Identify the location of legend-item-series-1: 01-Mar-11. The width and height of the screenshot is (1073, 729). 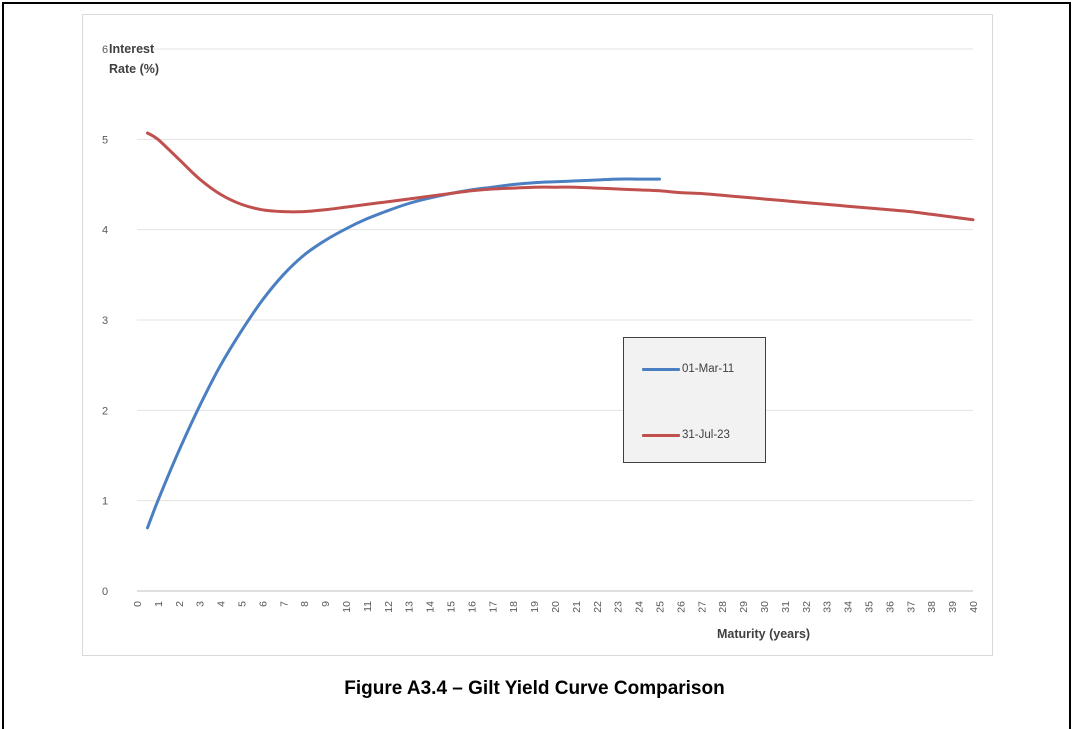
(688, 369).